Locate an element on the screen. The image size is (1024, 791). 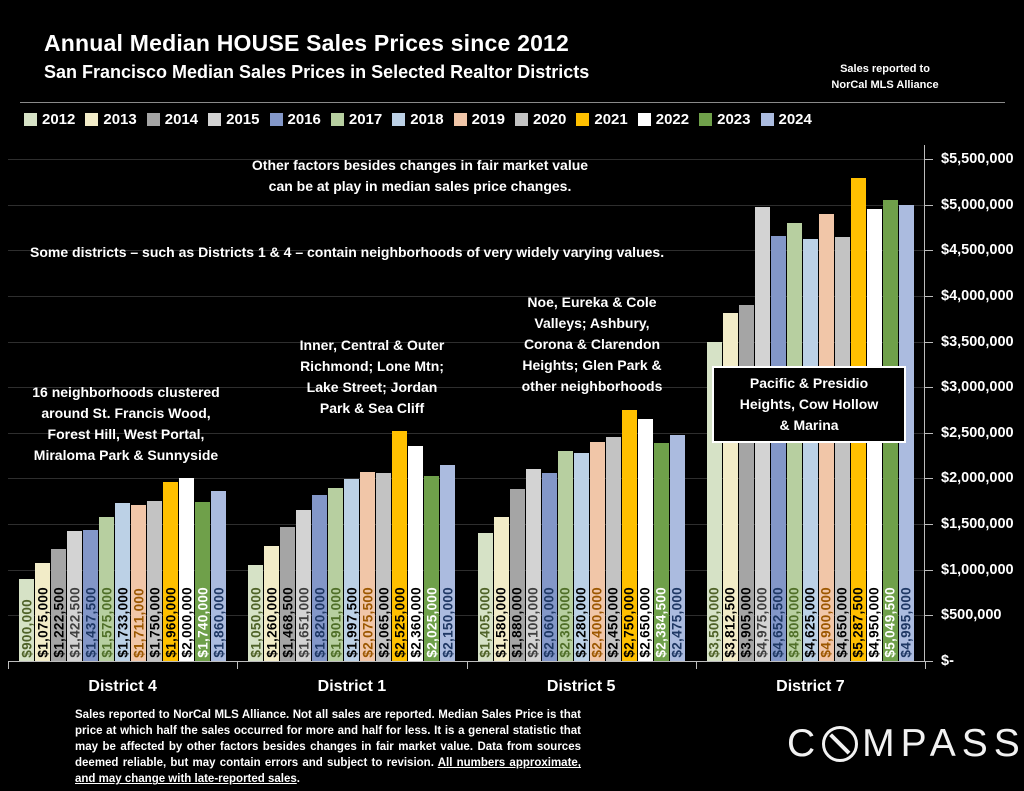
bar-2016: $1,820,000 is located at coordinates (320, 577).